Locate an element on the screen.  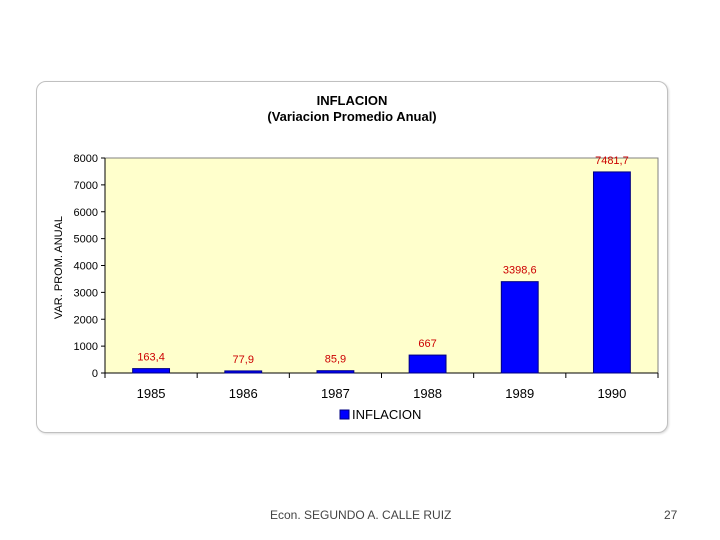
x-axis: 1985 1986 1987 1988 1989 1990 is located at coordinates (381, 386).